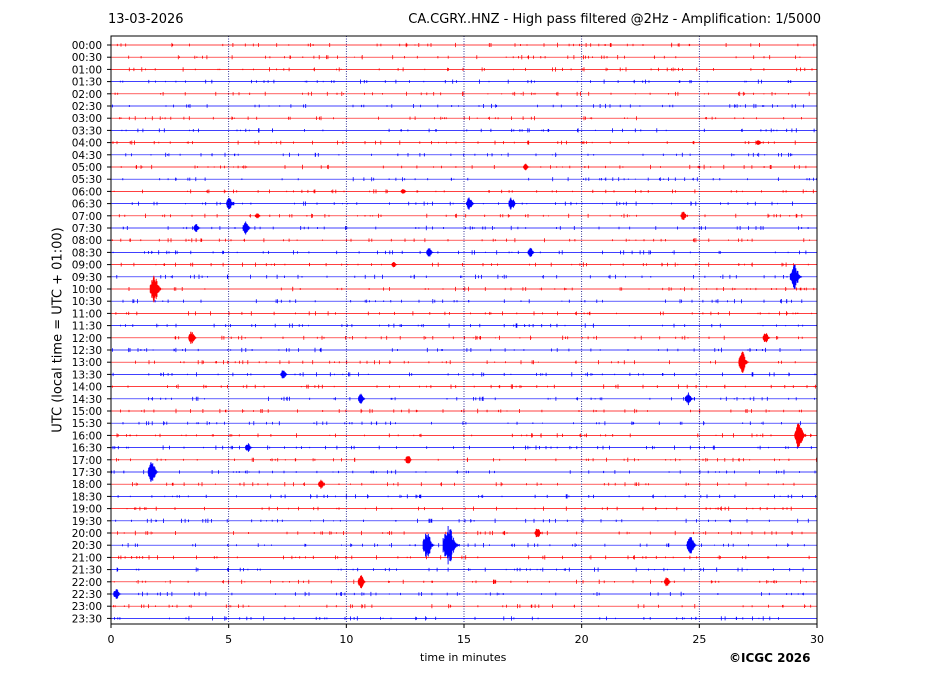  What do you see at coordinates (87, 119) in the screenshot?
I see `row-label: 03:00` at bounding box center [87, 119].